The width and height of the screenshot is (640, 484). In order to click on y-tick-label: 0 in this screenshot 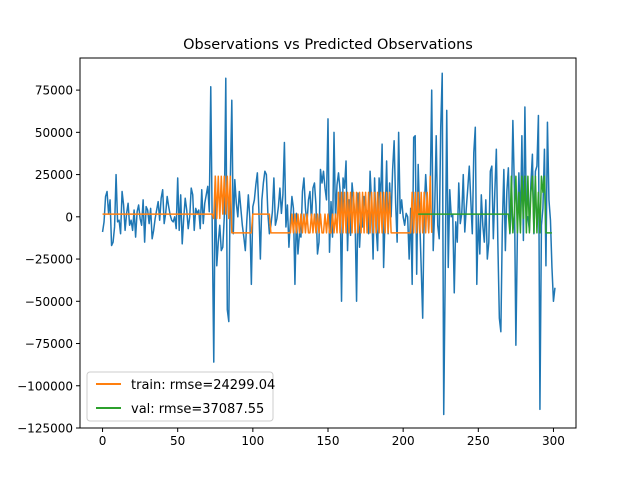, I will do `click(69, 217)`.